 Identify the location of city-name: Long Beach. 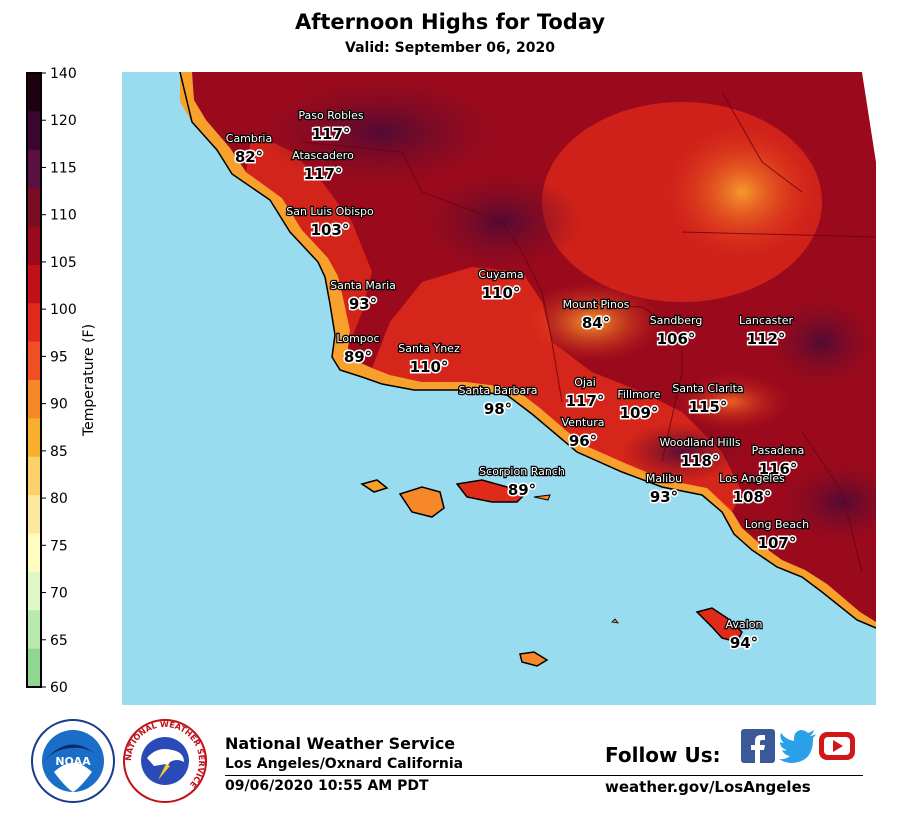
(777, 524).